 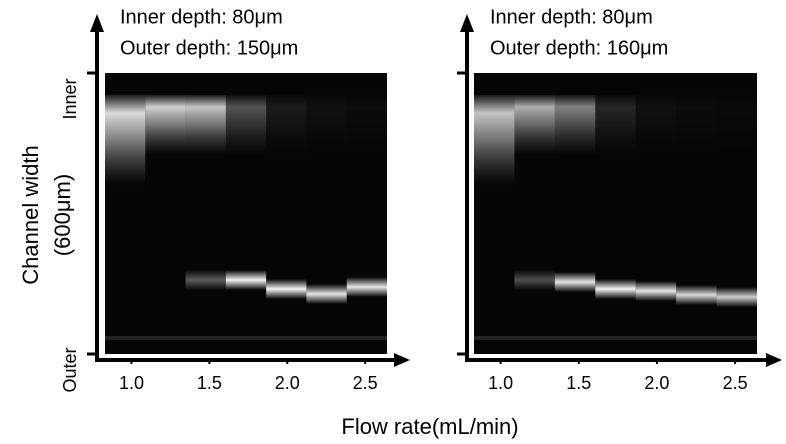 I want to click on y-axis-label: Channel width, so click(x=30, y=214).